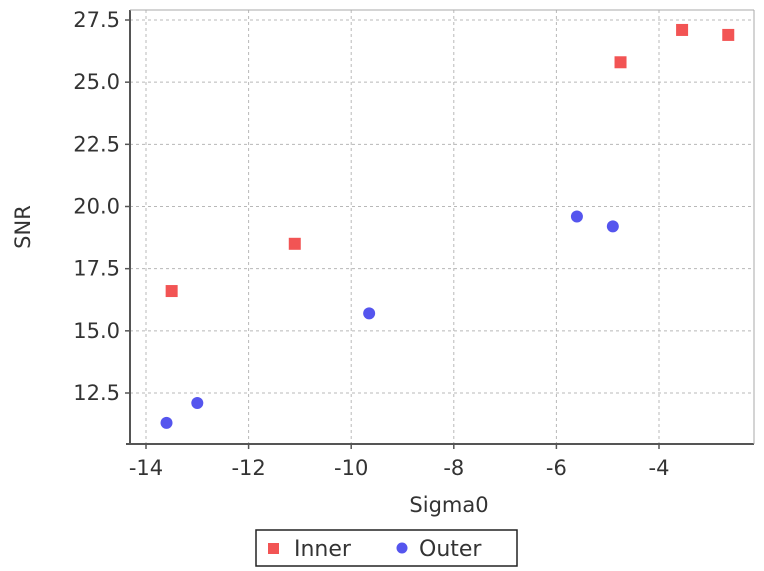 This screenshot has width=764, height=571. What do you see at coordinates (448, 505) in the screenshot?
I see `x-axis-title: Sigma0` at bounding box center [448, 505].